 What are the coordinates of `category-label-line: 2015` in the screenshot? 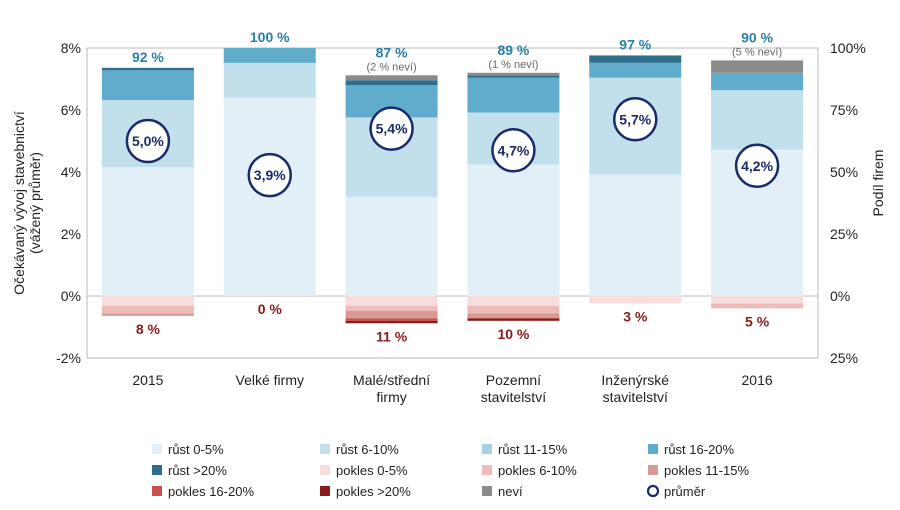 It's located at (147, 380).